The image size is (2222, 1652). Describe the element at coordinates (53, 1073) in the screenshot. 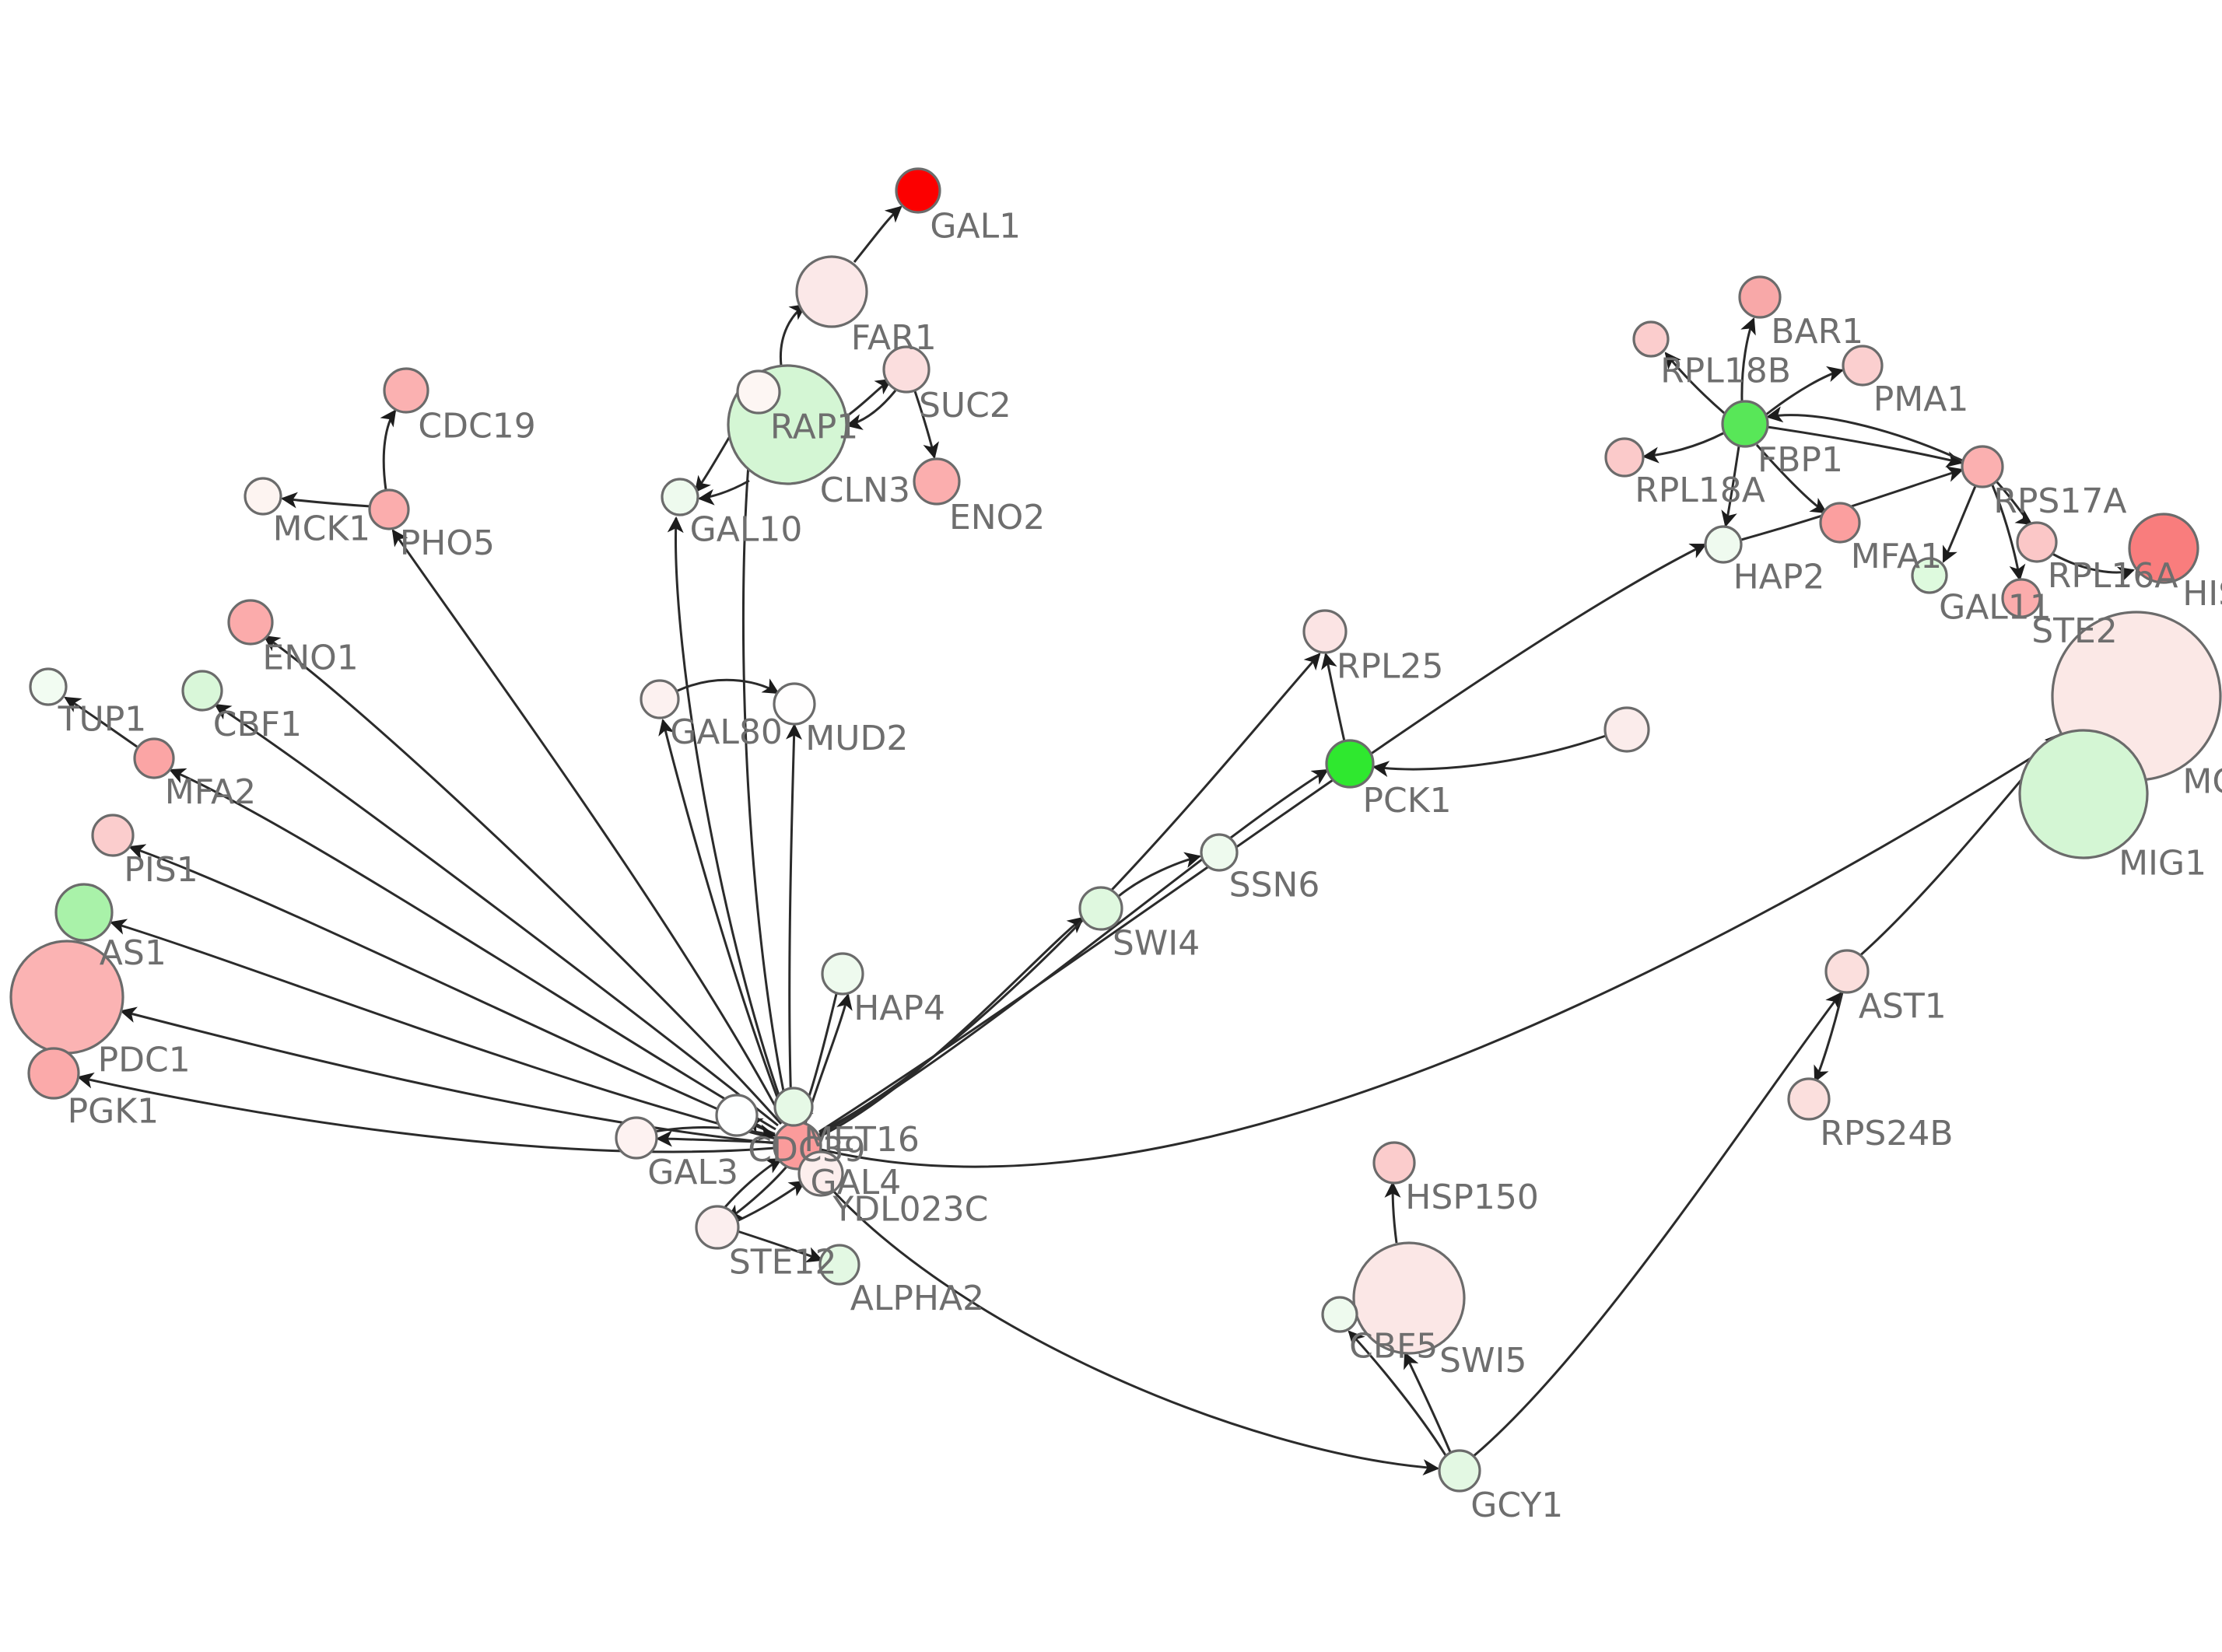

I see `gene-node-pgk1` at that location.